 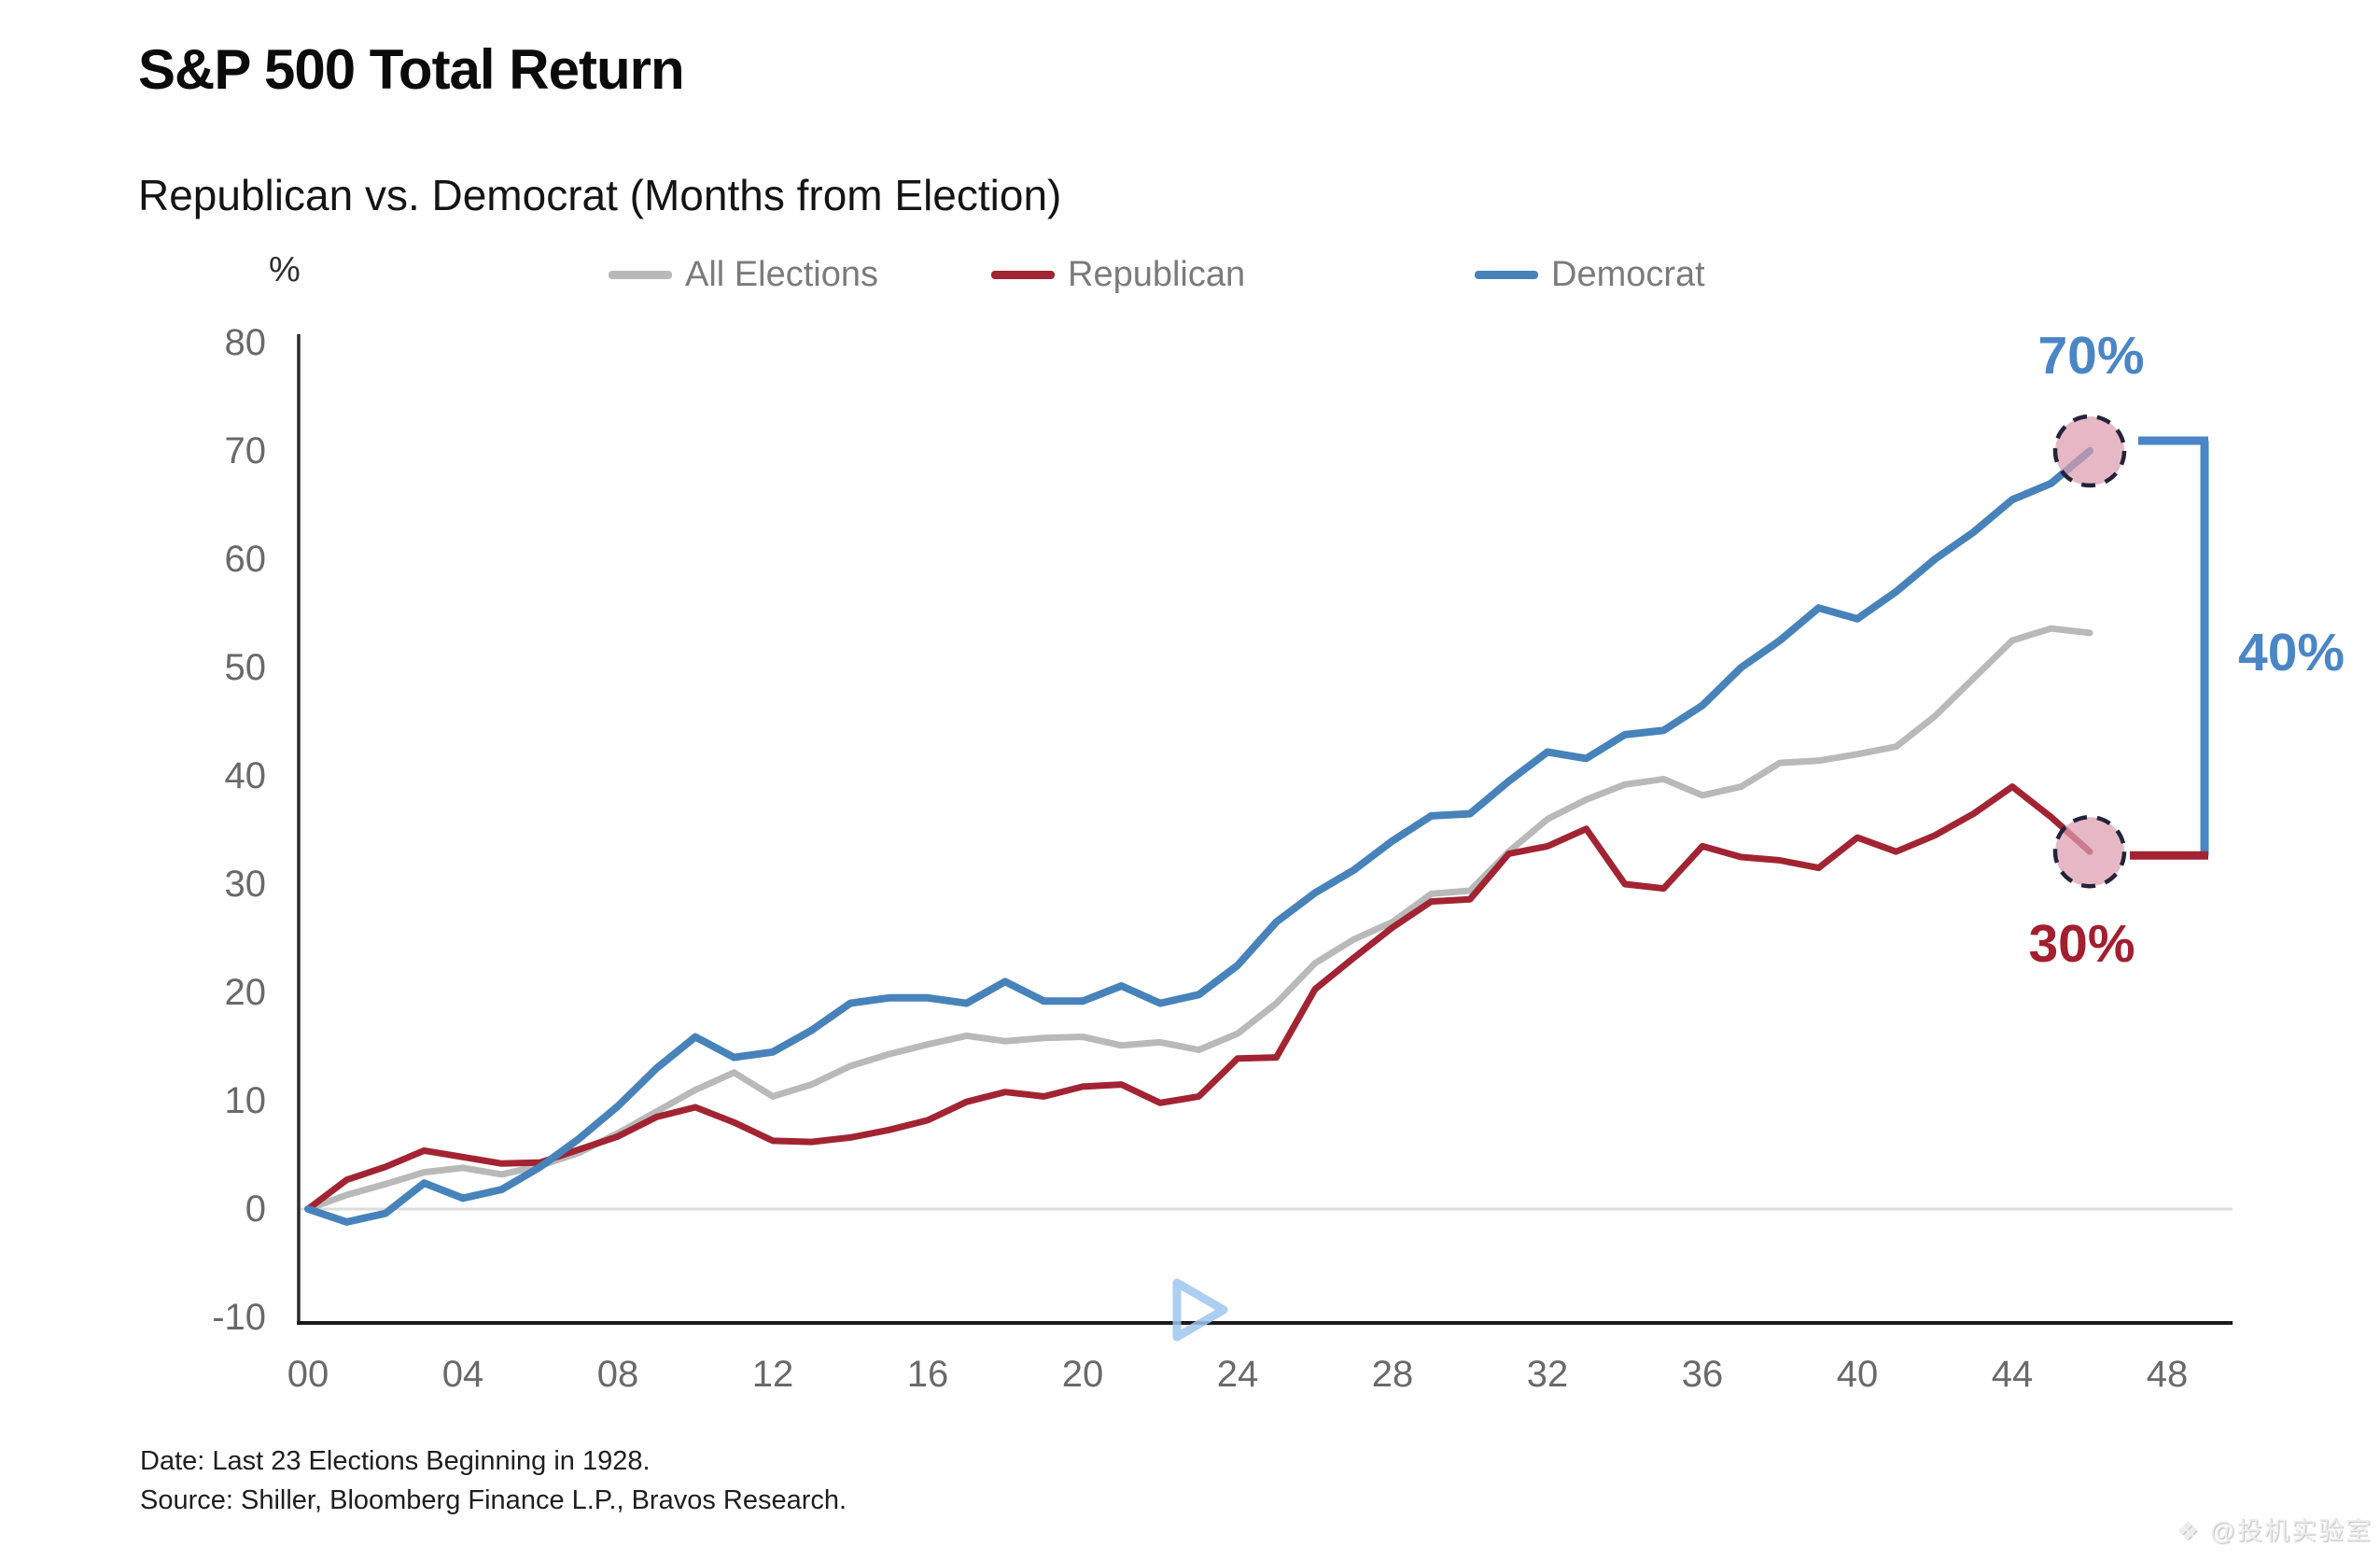 I want to click on spread-gap-label: 40%, so click(x=2291, y=652).